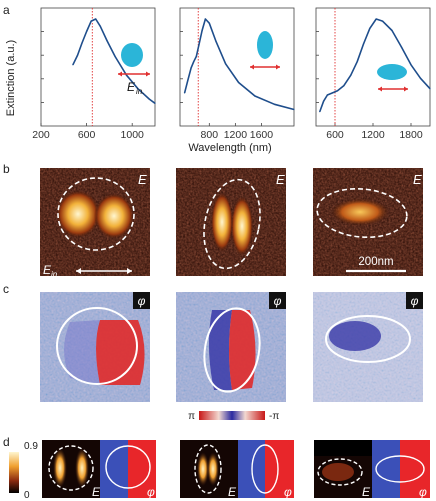 This screenshot has height=501, width=436. What do you see at coordinates (375, 262) in the screenshot?
I see `scale-bar-label: 200nm` at bounding box center [375, 262].